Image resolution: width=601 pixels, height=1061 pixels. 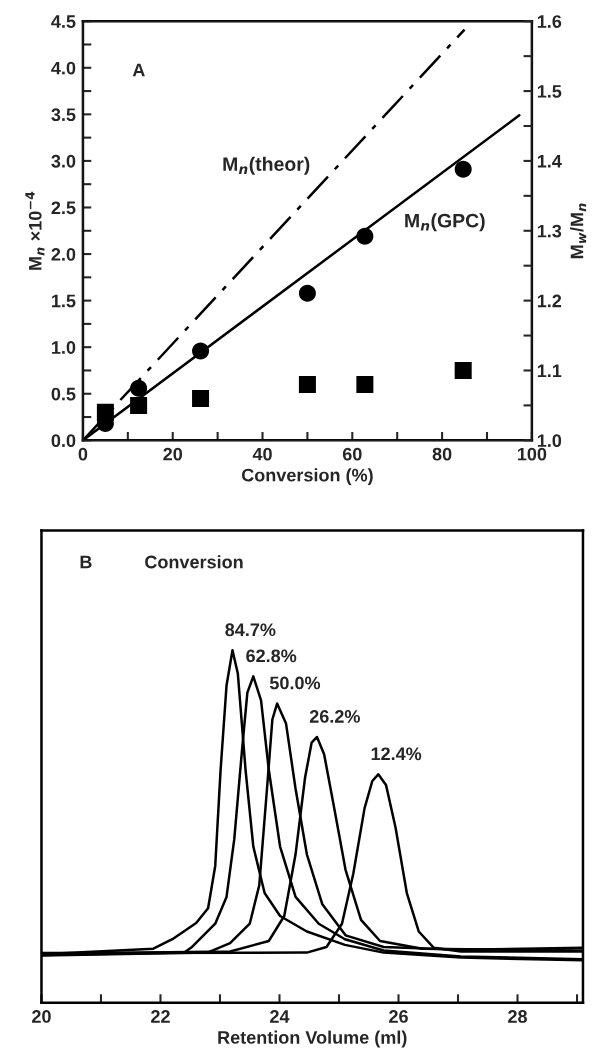 I want to click on x-tick-label: 80, so click(x=442, y=454).